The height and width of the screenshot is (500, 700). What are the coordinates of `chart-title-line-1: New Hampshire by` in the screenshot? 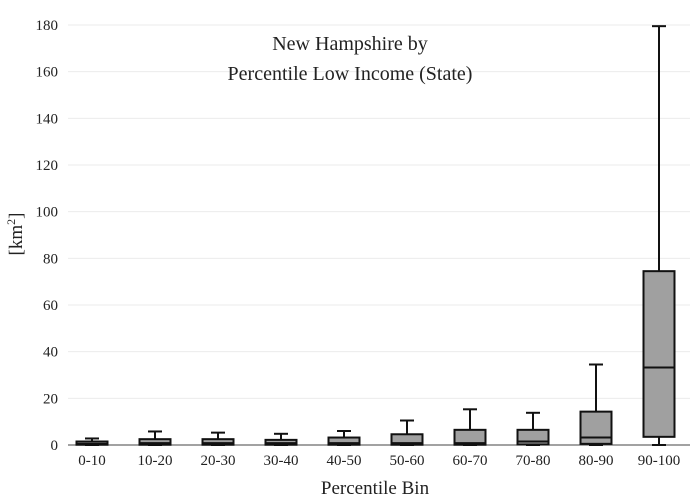 It's located at (350, 44).